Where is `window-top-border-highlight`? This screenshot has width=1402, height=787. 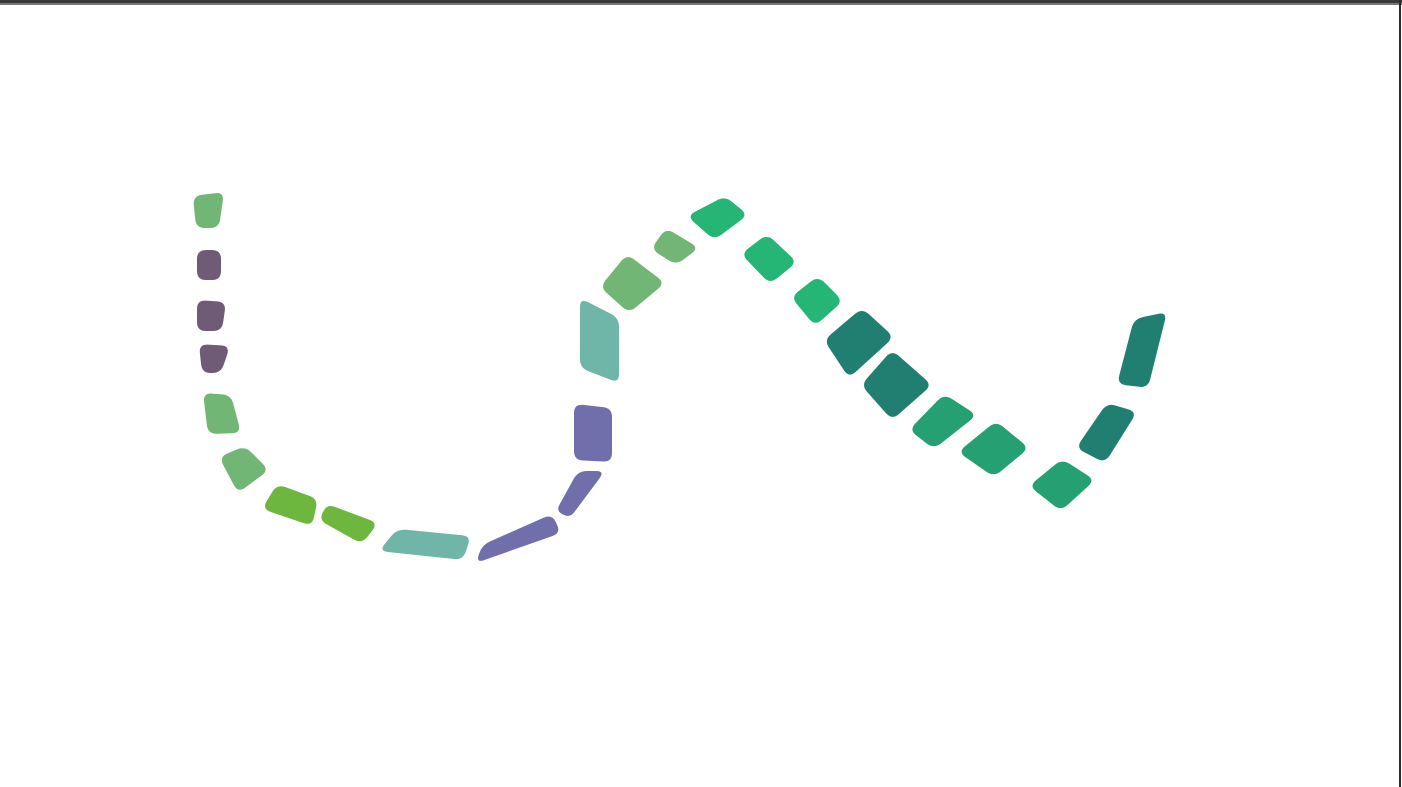
window-top-border-highlight is located at coordinates (701, 4).